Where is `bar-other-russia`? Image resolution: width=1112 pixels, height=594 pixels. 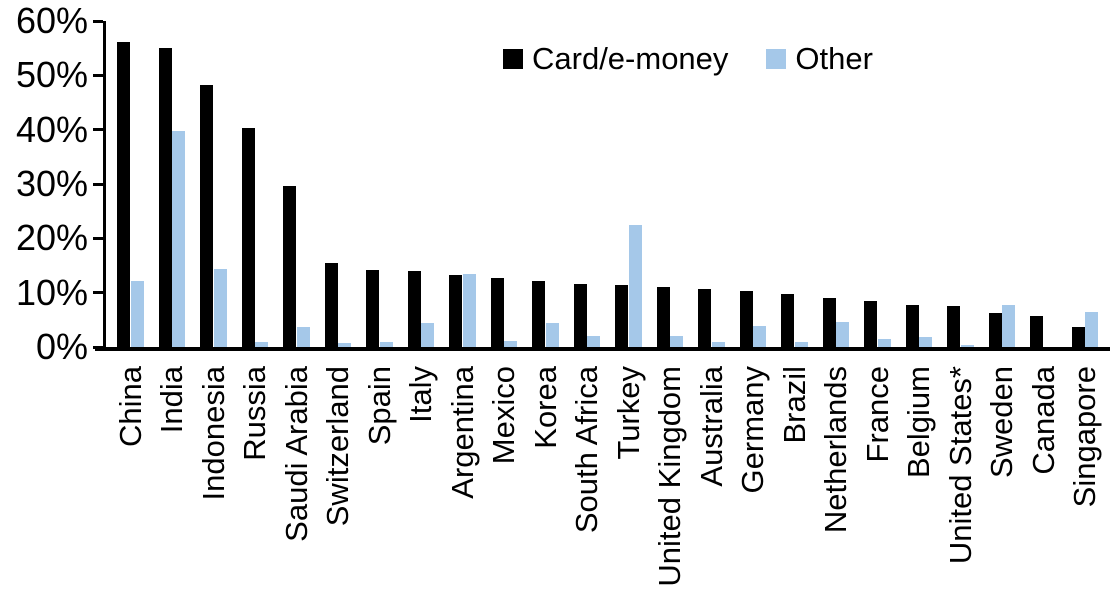
bar-other-russia is located at coordinates (261, 344).